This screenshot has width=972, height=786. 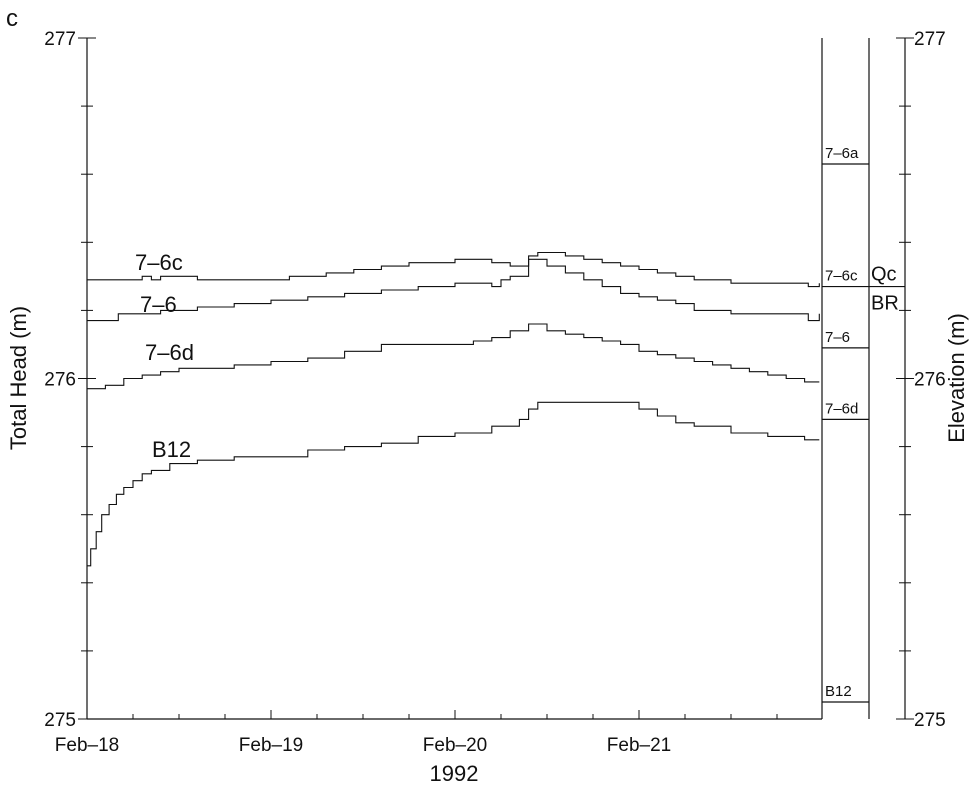 I want to click on y-left-tick-label: 275, so click(x=60, y=720).